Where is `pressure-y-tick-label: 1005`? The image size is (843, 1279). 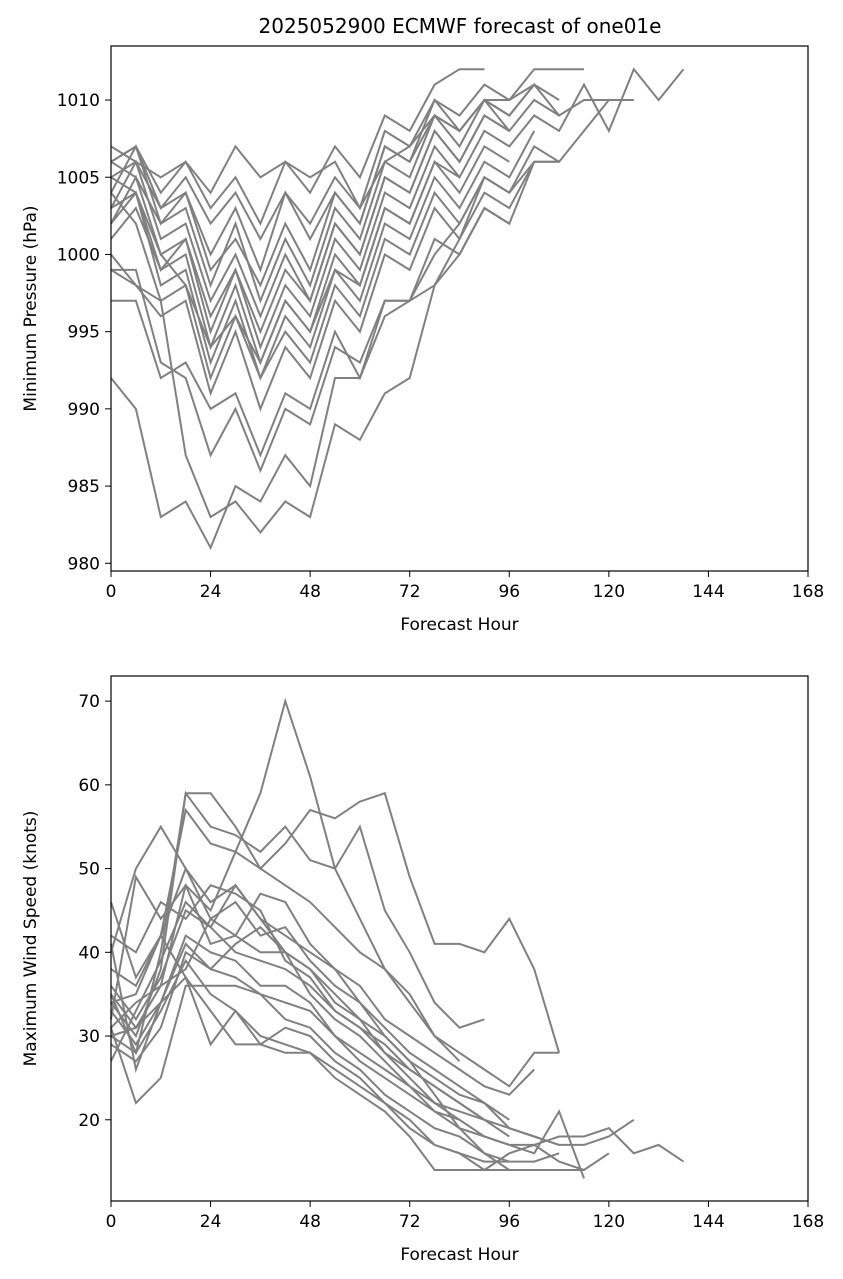
pressure-y-tick-label: 1005 is located at coordinates (78, 178).